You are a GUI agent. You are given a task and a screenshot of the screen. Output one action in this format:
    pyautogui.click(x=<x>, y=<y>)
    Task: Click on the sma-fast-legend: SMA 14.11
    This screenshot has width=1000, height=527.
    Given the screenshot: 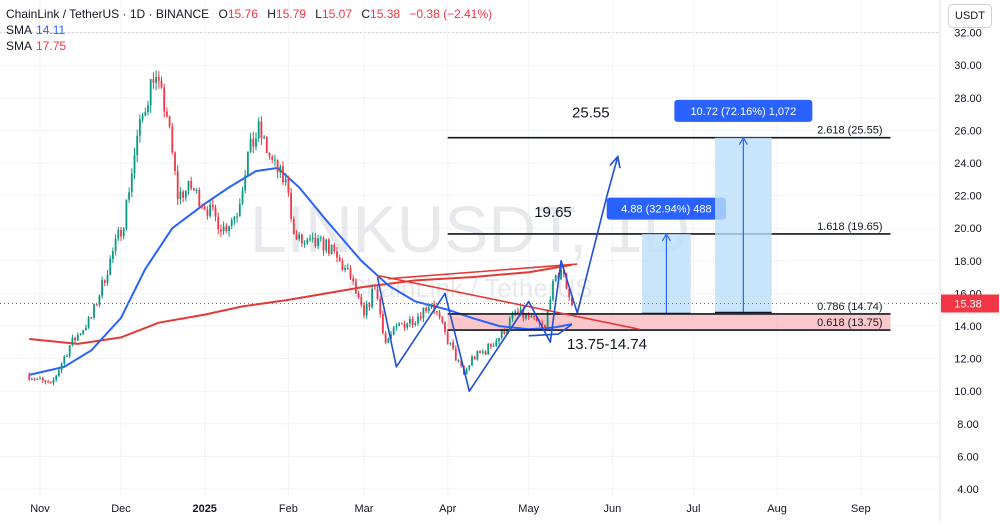 What is the action you would take?
    pyautogui.click(x=249, y=30)
    